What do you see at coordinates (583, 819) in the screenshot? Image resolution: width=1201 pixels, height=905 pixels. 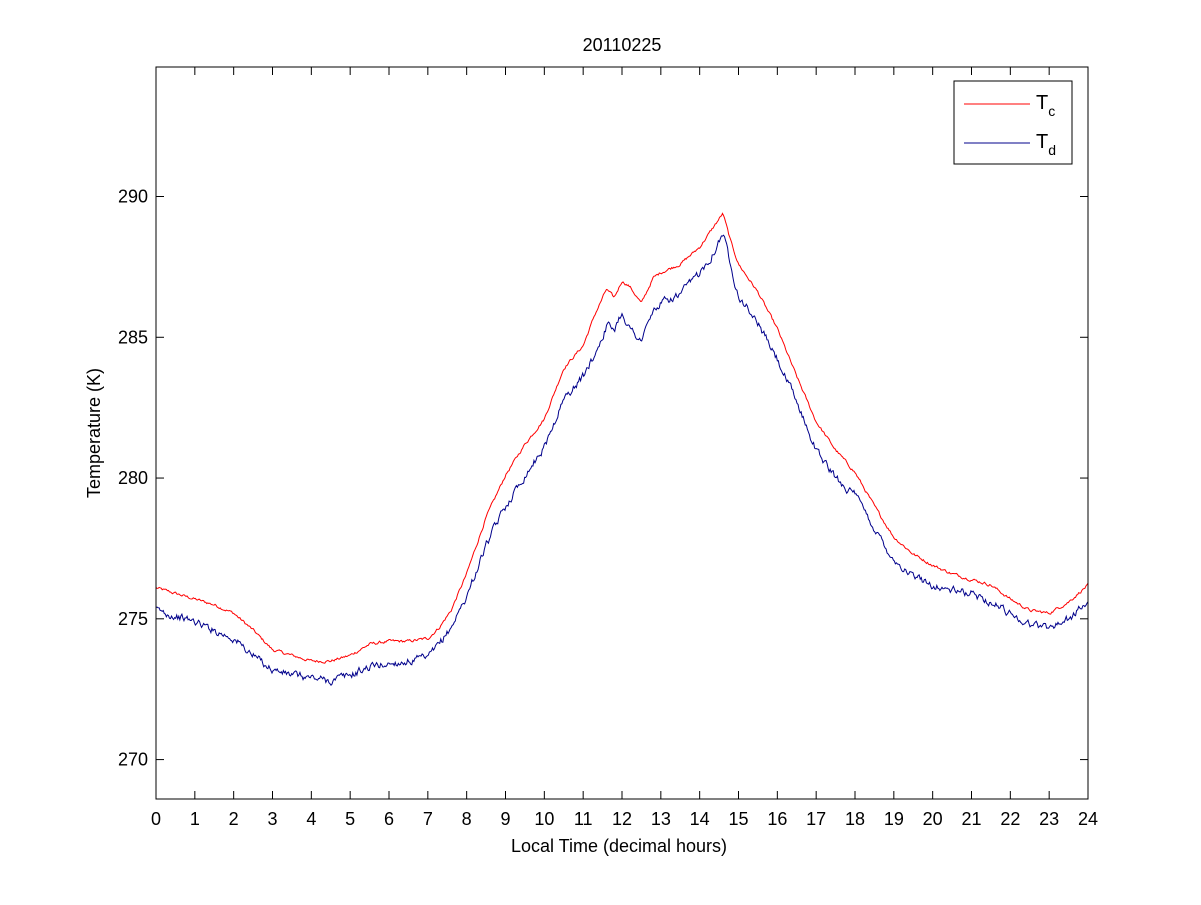 I see `x-tick-label: 11` at bounding box center [583, 819].